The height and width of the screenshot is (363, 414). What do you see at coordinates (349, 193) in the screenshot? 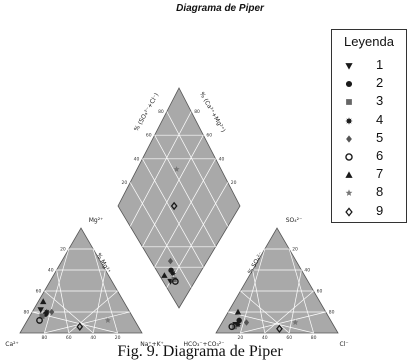
I see `legend-marker-star` at bounding box center [349, 193].